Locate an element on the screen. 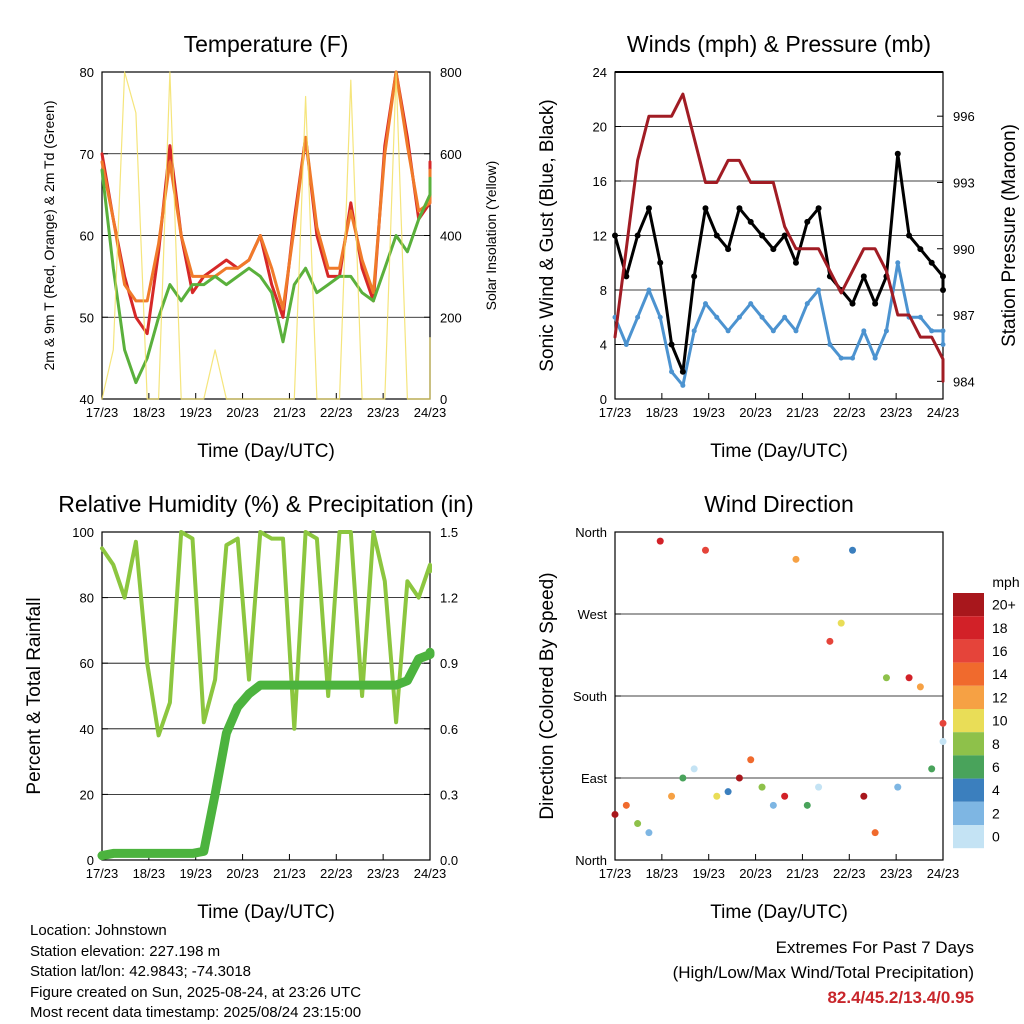  x-tick-label: 23/23 is located at coordinates (896, 412).